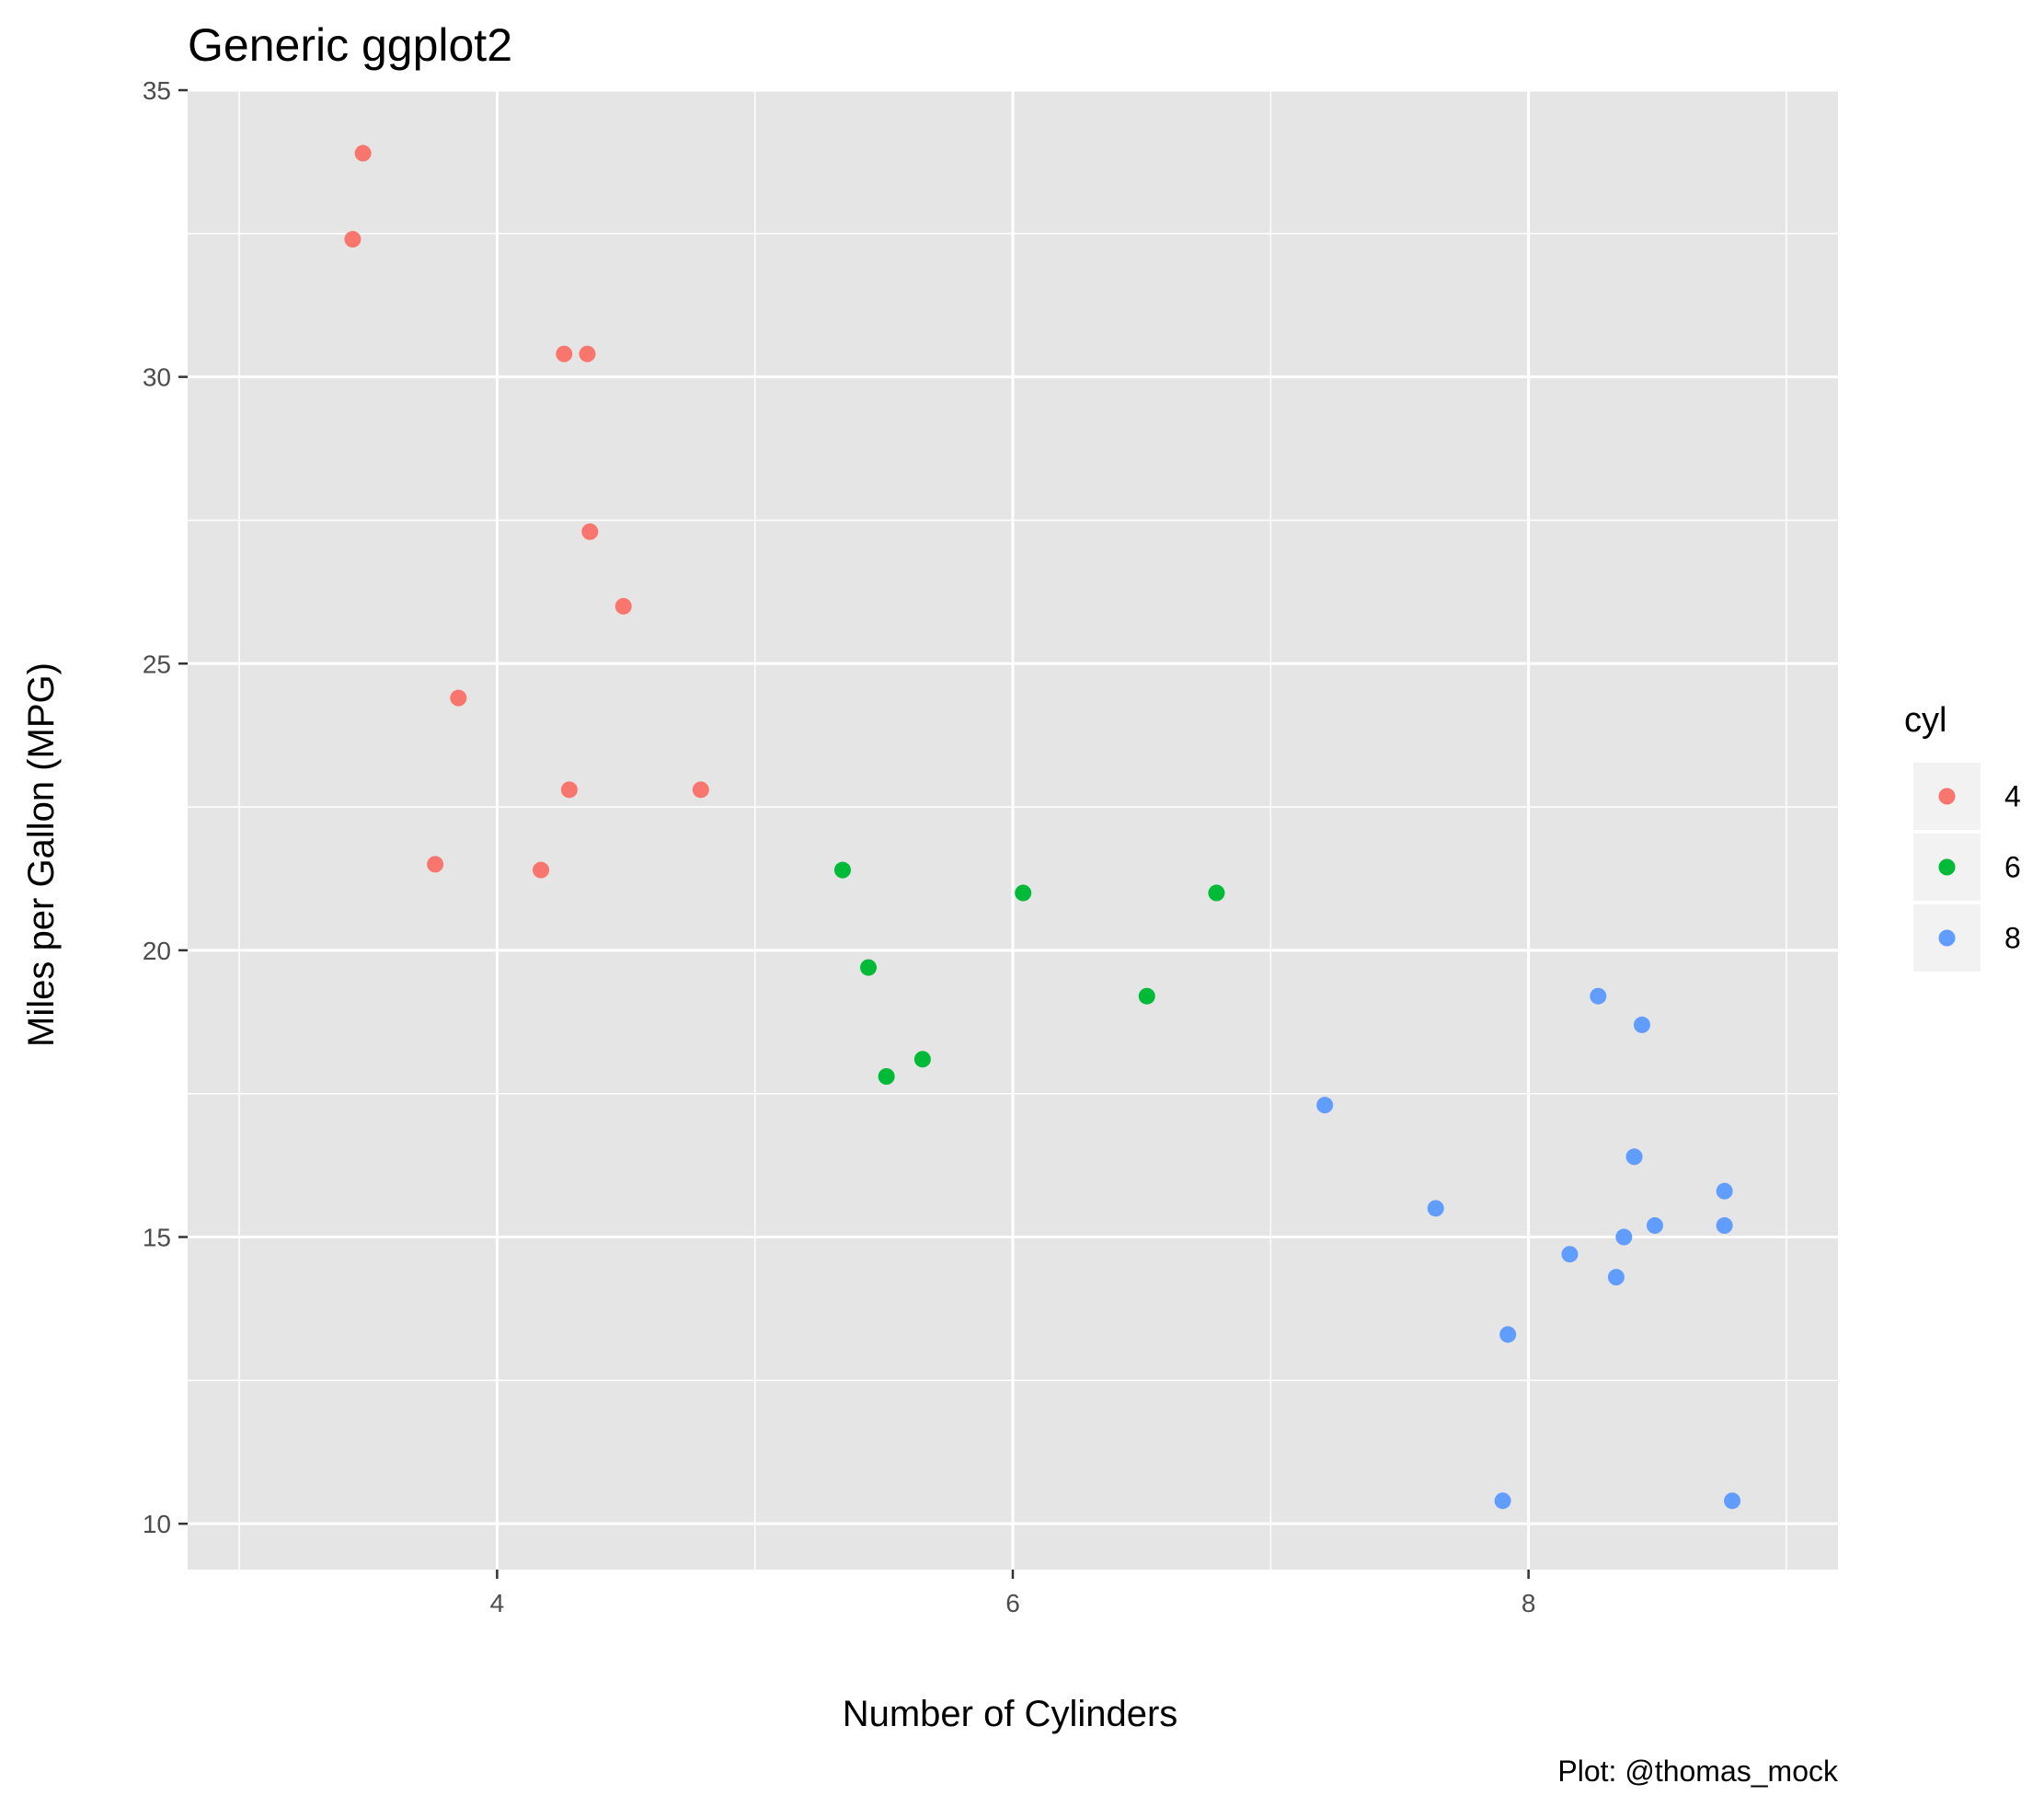  What do you see at coordinates (2012, 796) in the screenshot?
I see `legend-label-4: 4` at bounding box center [2012, 796].